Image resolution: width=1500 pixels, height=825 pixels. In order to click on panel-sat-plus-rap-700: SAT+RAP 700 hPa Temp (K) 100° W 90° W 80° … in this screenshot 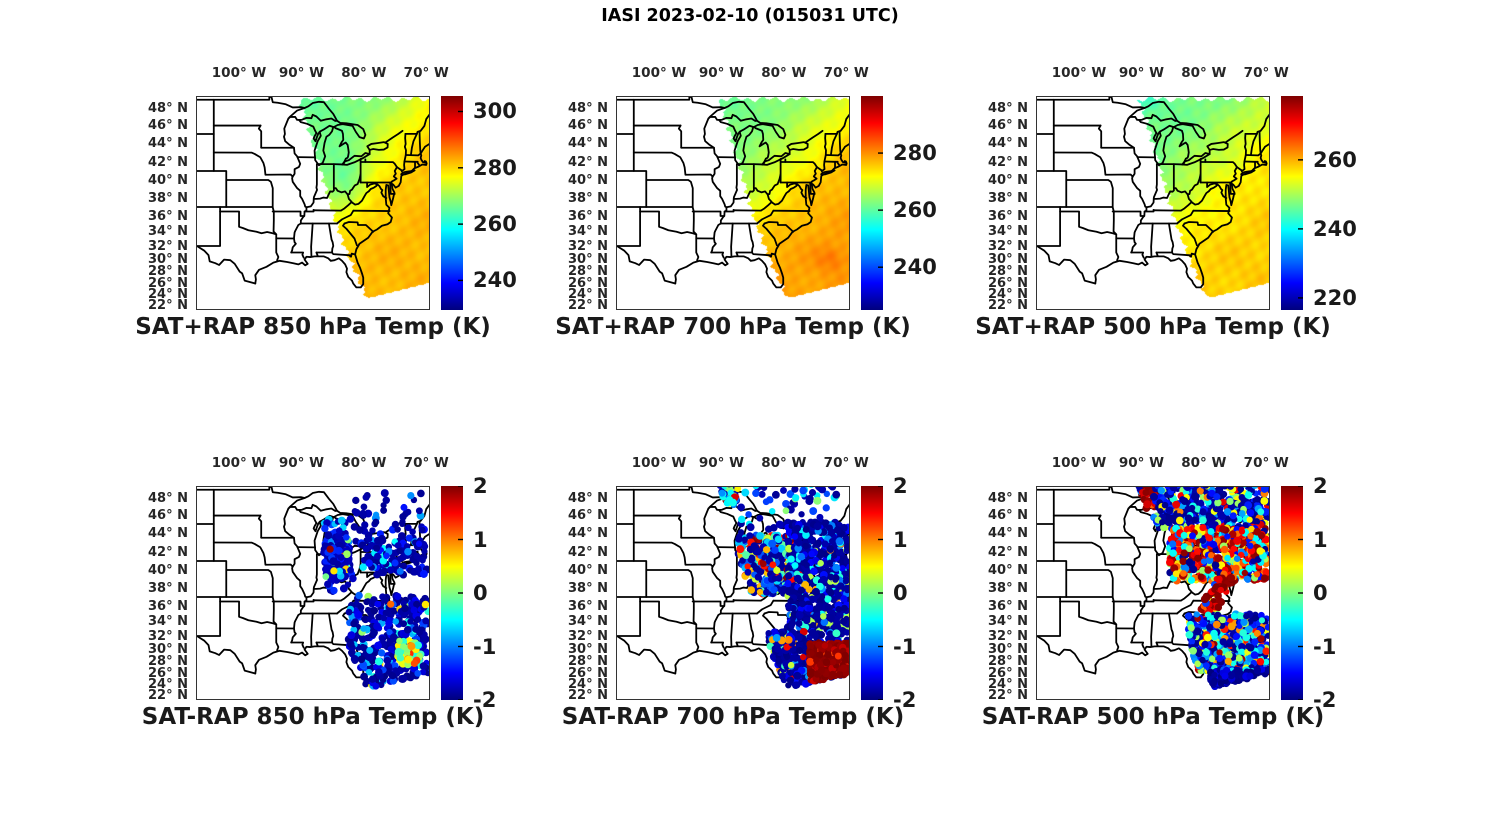, I will do `click(751, 201)`.